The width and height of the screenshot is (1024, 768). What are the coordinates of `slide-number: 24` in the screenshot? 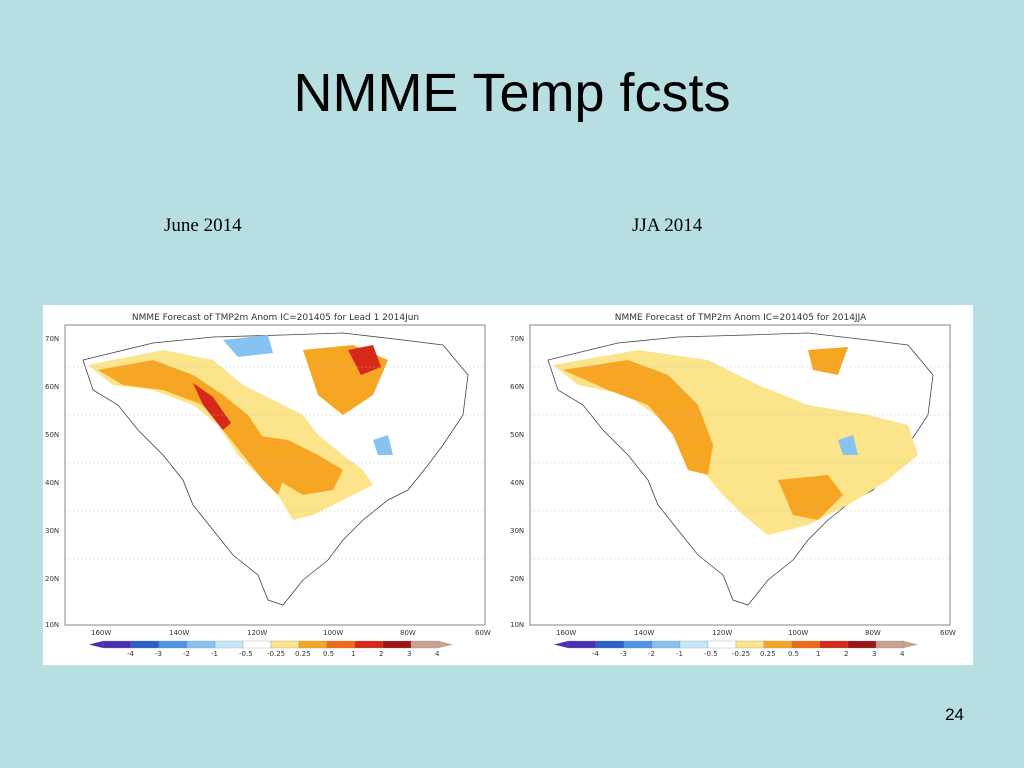 It's located at (954, 714).